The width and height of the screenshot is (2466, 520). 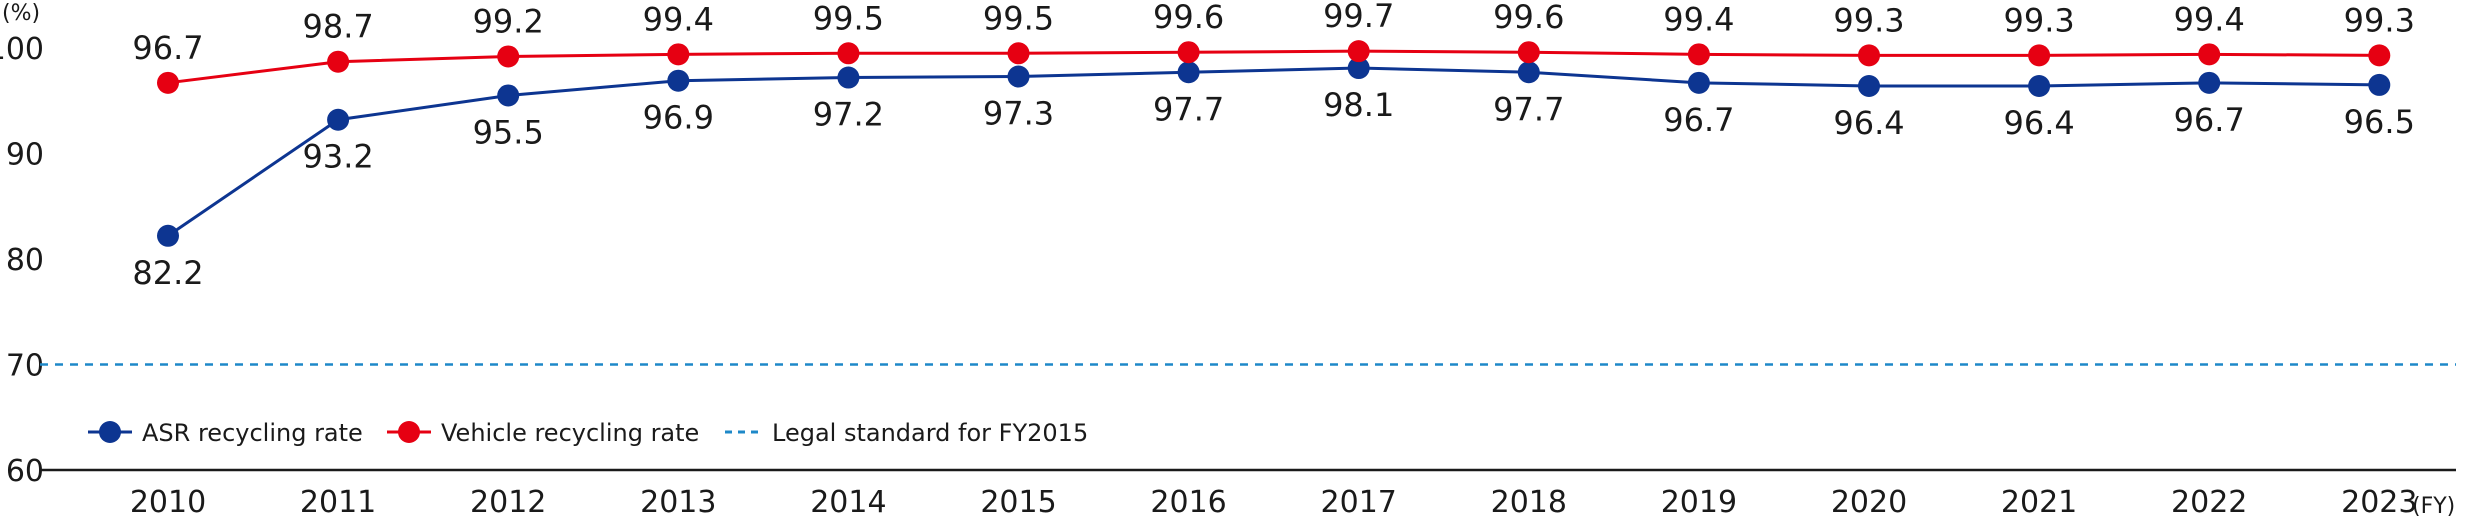 What do you see at coordinates (848, 502) in the screenshot?
I see `x-tick-label: 2014` at bounding box center [848, 502].